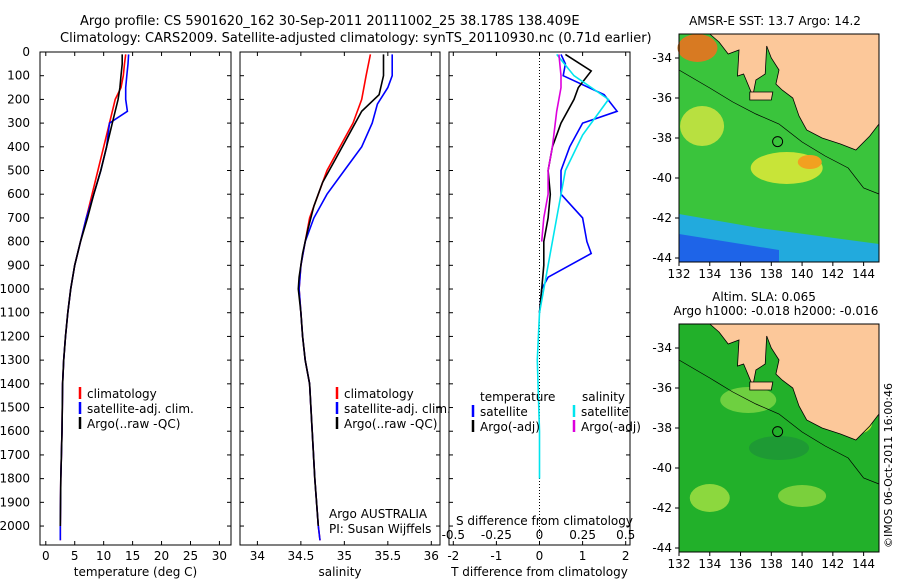 The height and width of the screenshot is (580, 900). What do you see at coordinates (132, 556) in the screenshot?
I see `x-tick-label: 15` at bounding box center [132, 556].